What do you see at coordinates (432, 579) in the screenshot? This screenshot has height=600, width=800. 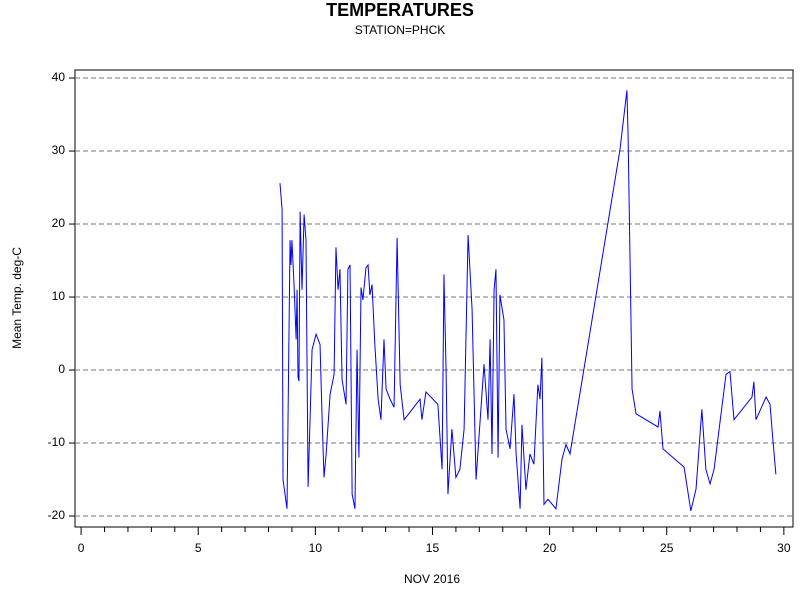 I see `x-axis-label: NOV 2016` at bounding box center [432, 579].